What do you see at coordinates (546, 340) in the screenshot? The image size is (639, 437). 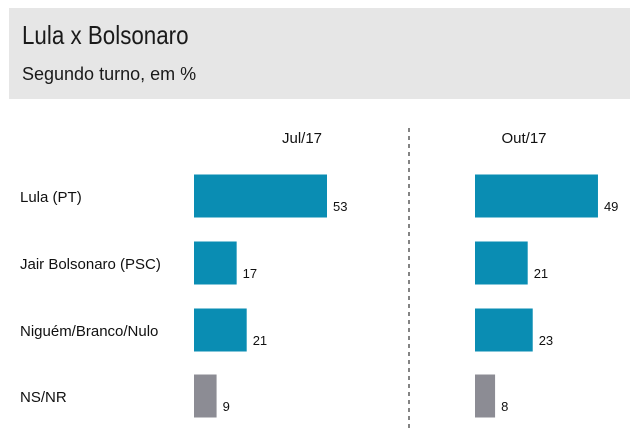 I see `data-label: 23` at bounding box center [546, 340].